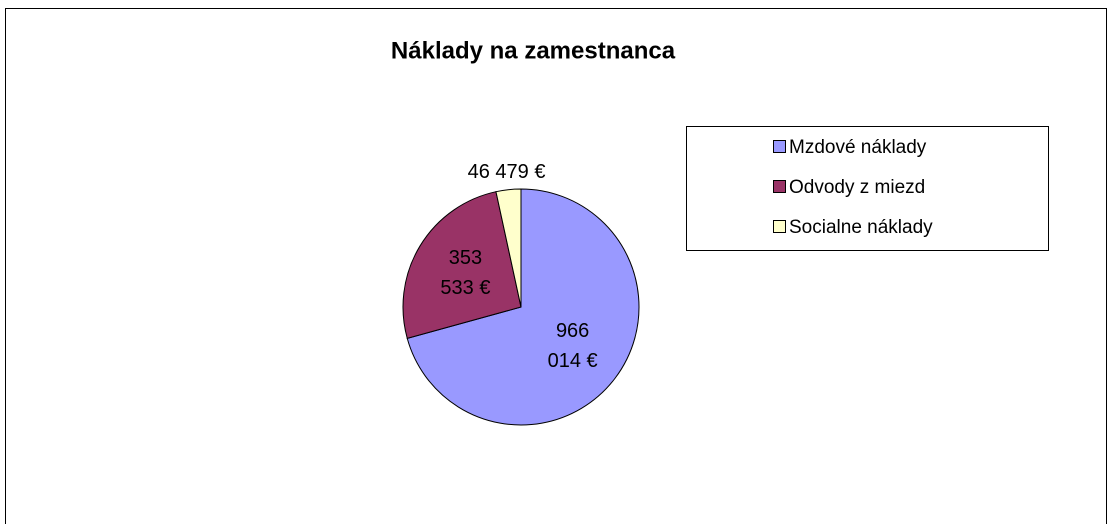 The height and width of the screenshot is (524, 1108). I want to click on data-label: 46 479 €, so click(506, 172).